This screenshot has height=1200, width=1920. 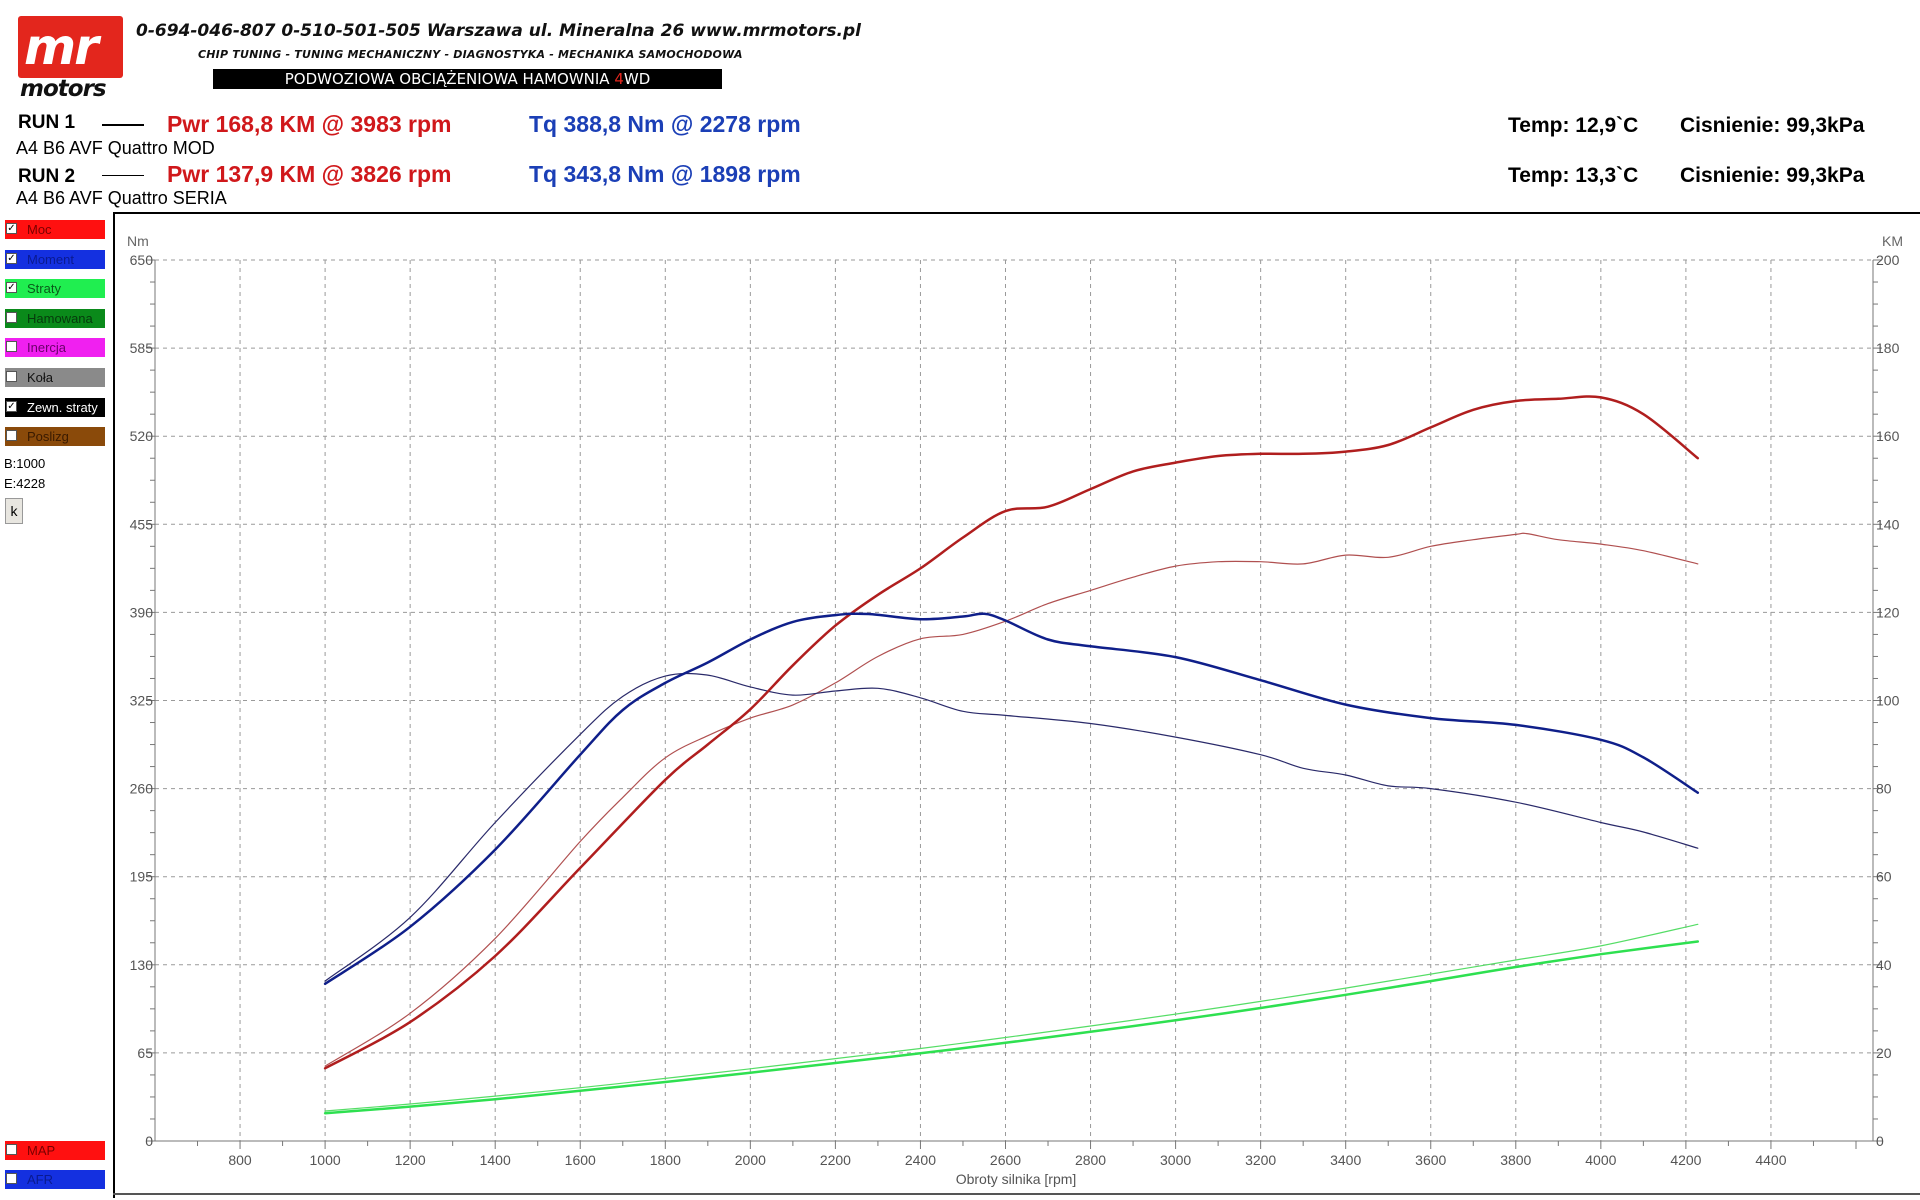 I want to click on y-tick-label-right: 120, so click(x=1888, y=612).